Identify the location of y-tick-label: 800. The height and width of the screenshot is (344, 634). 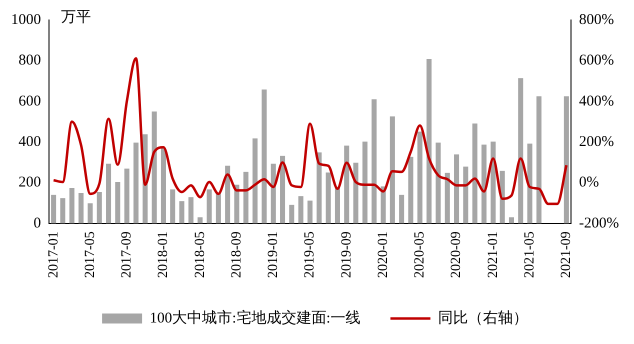
(29, 60).